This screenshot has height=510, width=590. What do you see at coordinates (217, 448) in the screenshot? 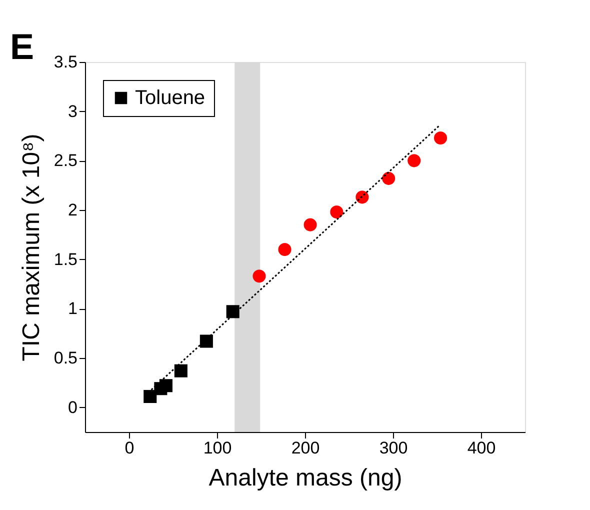
I see `x-tick-label: 100` at bounding box center [217, 448].